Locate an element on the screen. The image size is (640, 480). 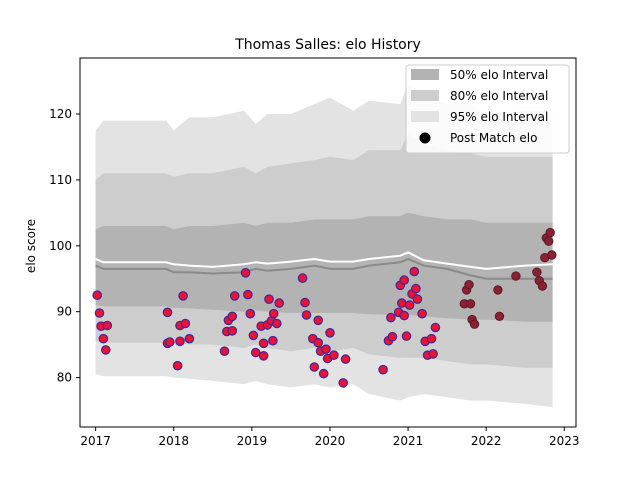
x-tick-label: 2023 is located at coordinates (564, 441).